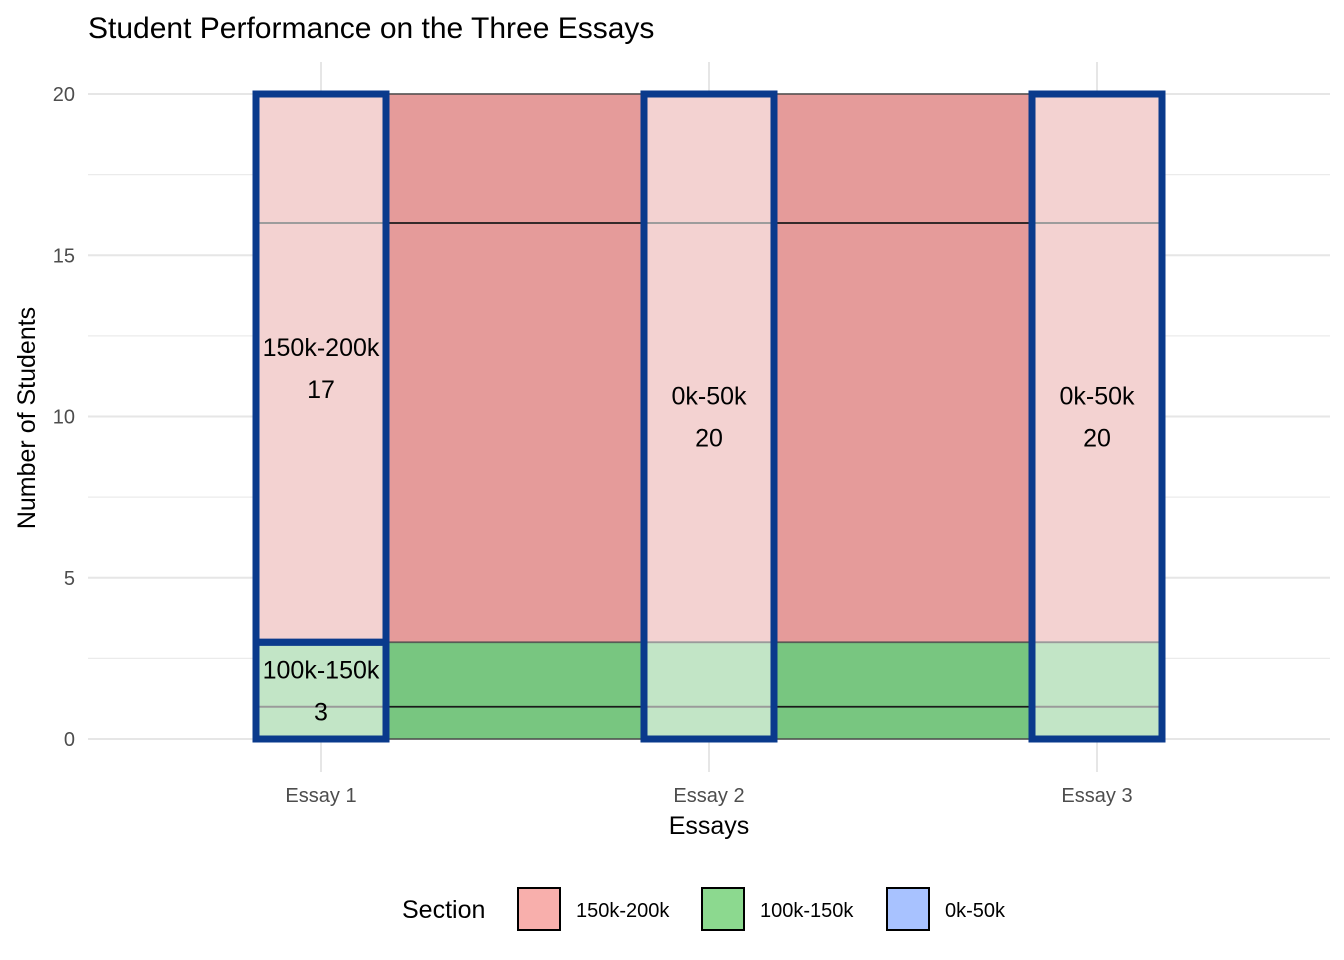  I want to click on y-tick-label: 15, so click(64, 256).